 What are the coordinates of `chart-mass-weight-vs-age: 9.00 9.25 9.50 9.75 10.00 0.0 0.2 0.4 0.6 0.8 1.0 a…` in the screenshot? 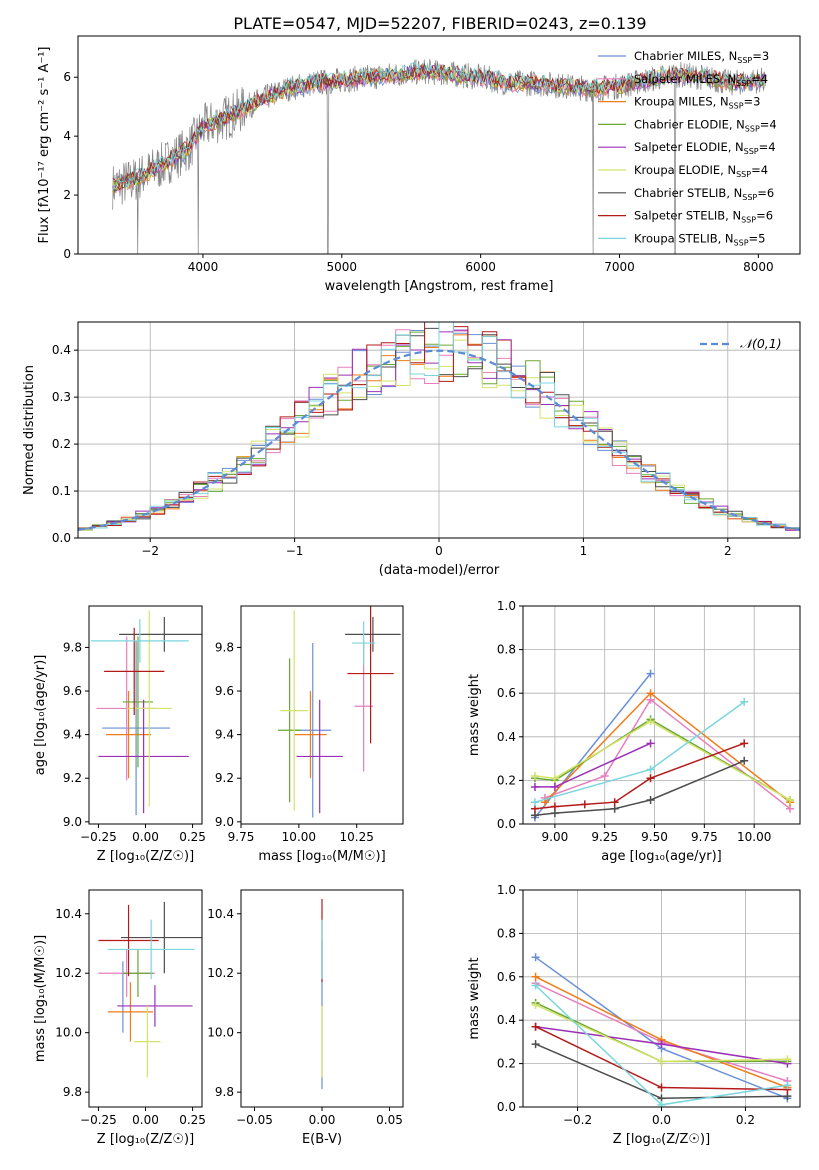 It's located at (634, 731).